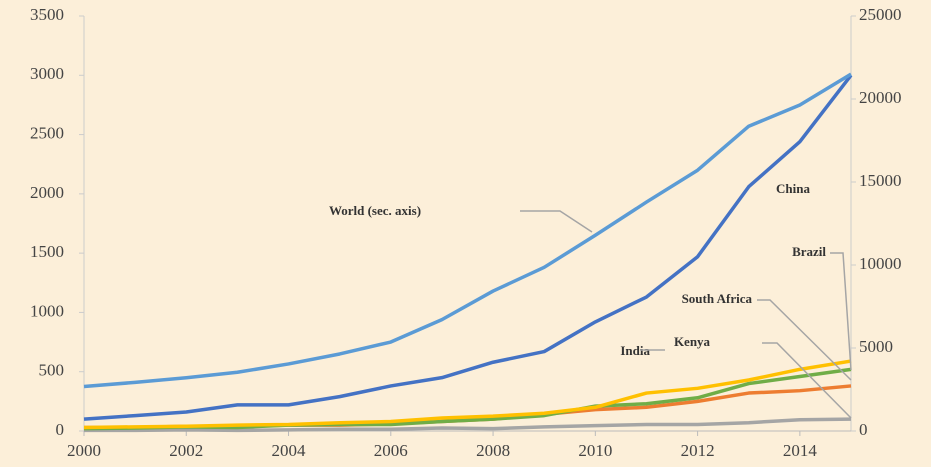 The image size is (931, 467). What do you see at coordinates (876, 346) in the screenshot?
I see `y2-tick-label: 5000` at bounding box center [876, 346].